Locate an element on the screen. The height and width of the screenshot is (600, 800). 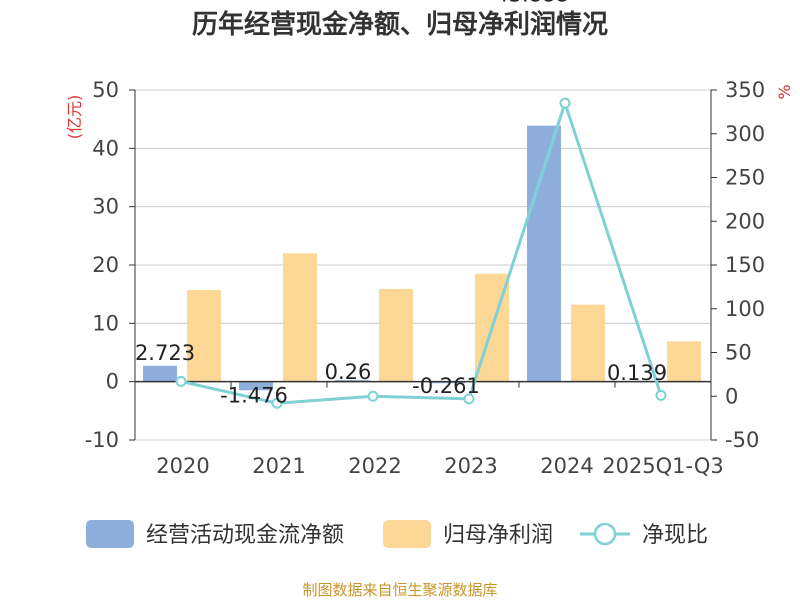
left-axis-ticks: -10 0 10 20 30 40 50 is located at coordinates (102, 265).